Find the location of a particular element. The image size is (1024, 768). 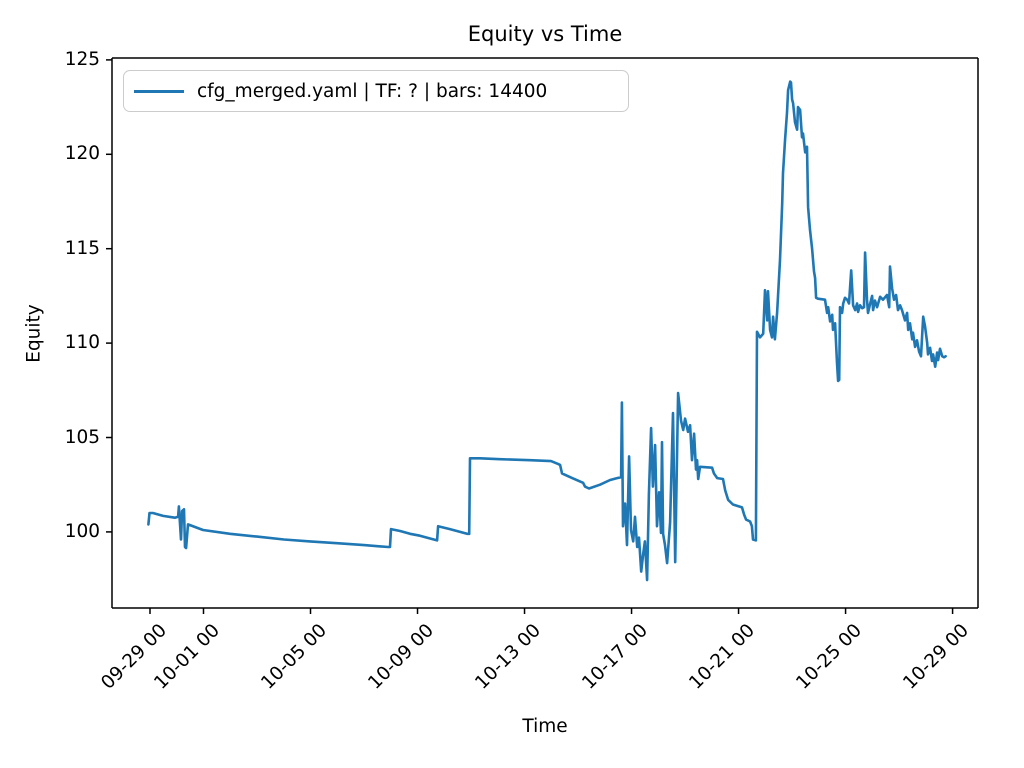

y-tick-100: 100 is located at coordinates (82, 531).